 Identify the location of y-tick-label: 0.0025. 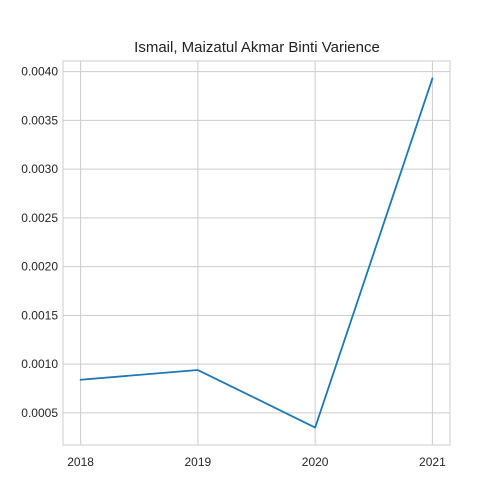
(39, 218).